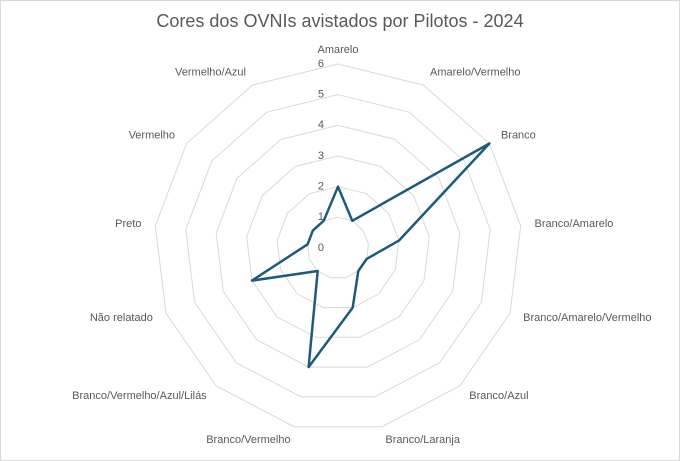  Describe the element at coordinates (498, 396) in the screenshot. I see `category-label: Branco/Azul` at that location.